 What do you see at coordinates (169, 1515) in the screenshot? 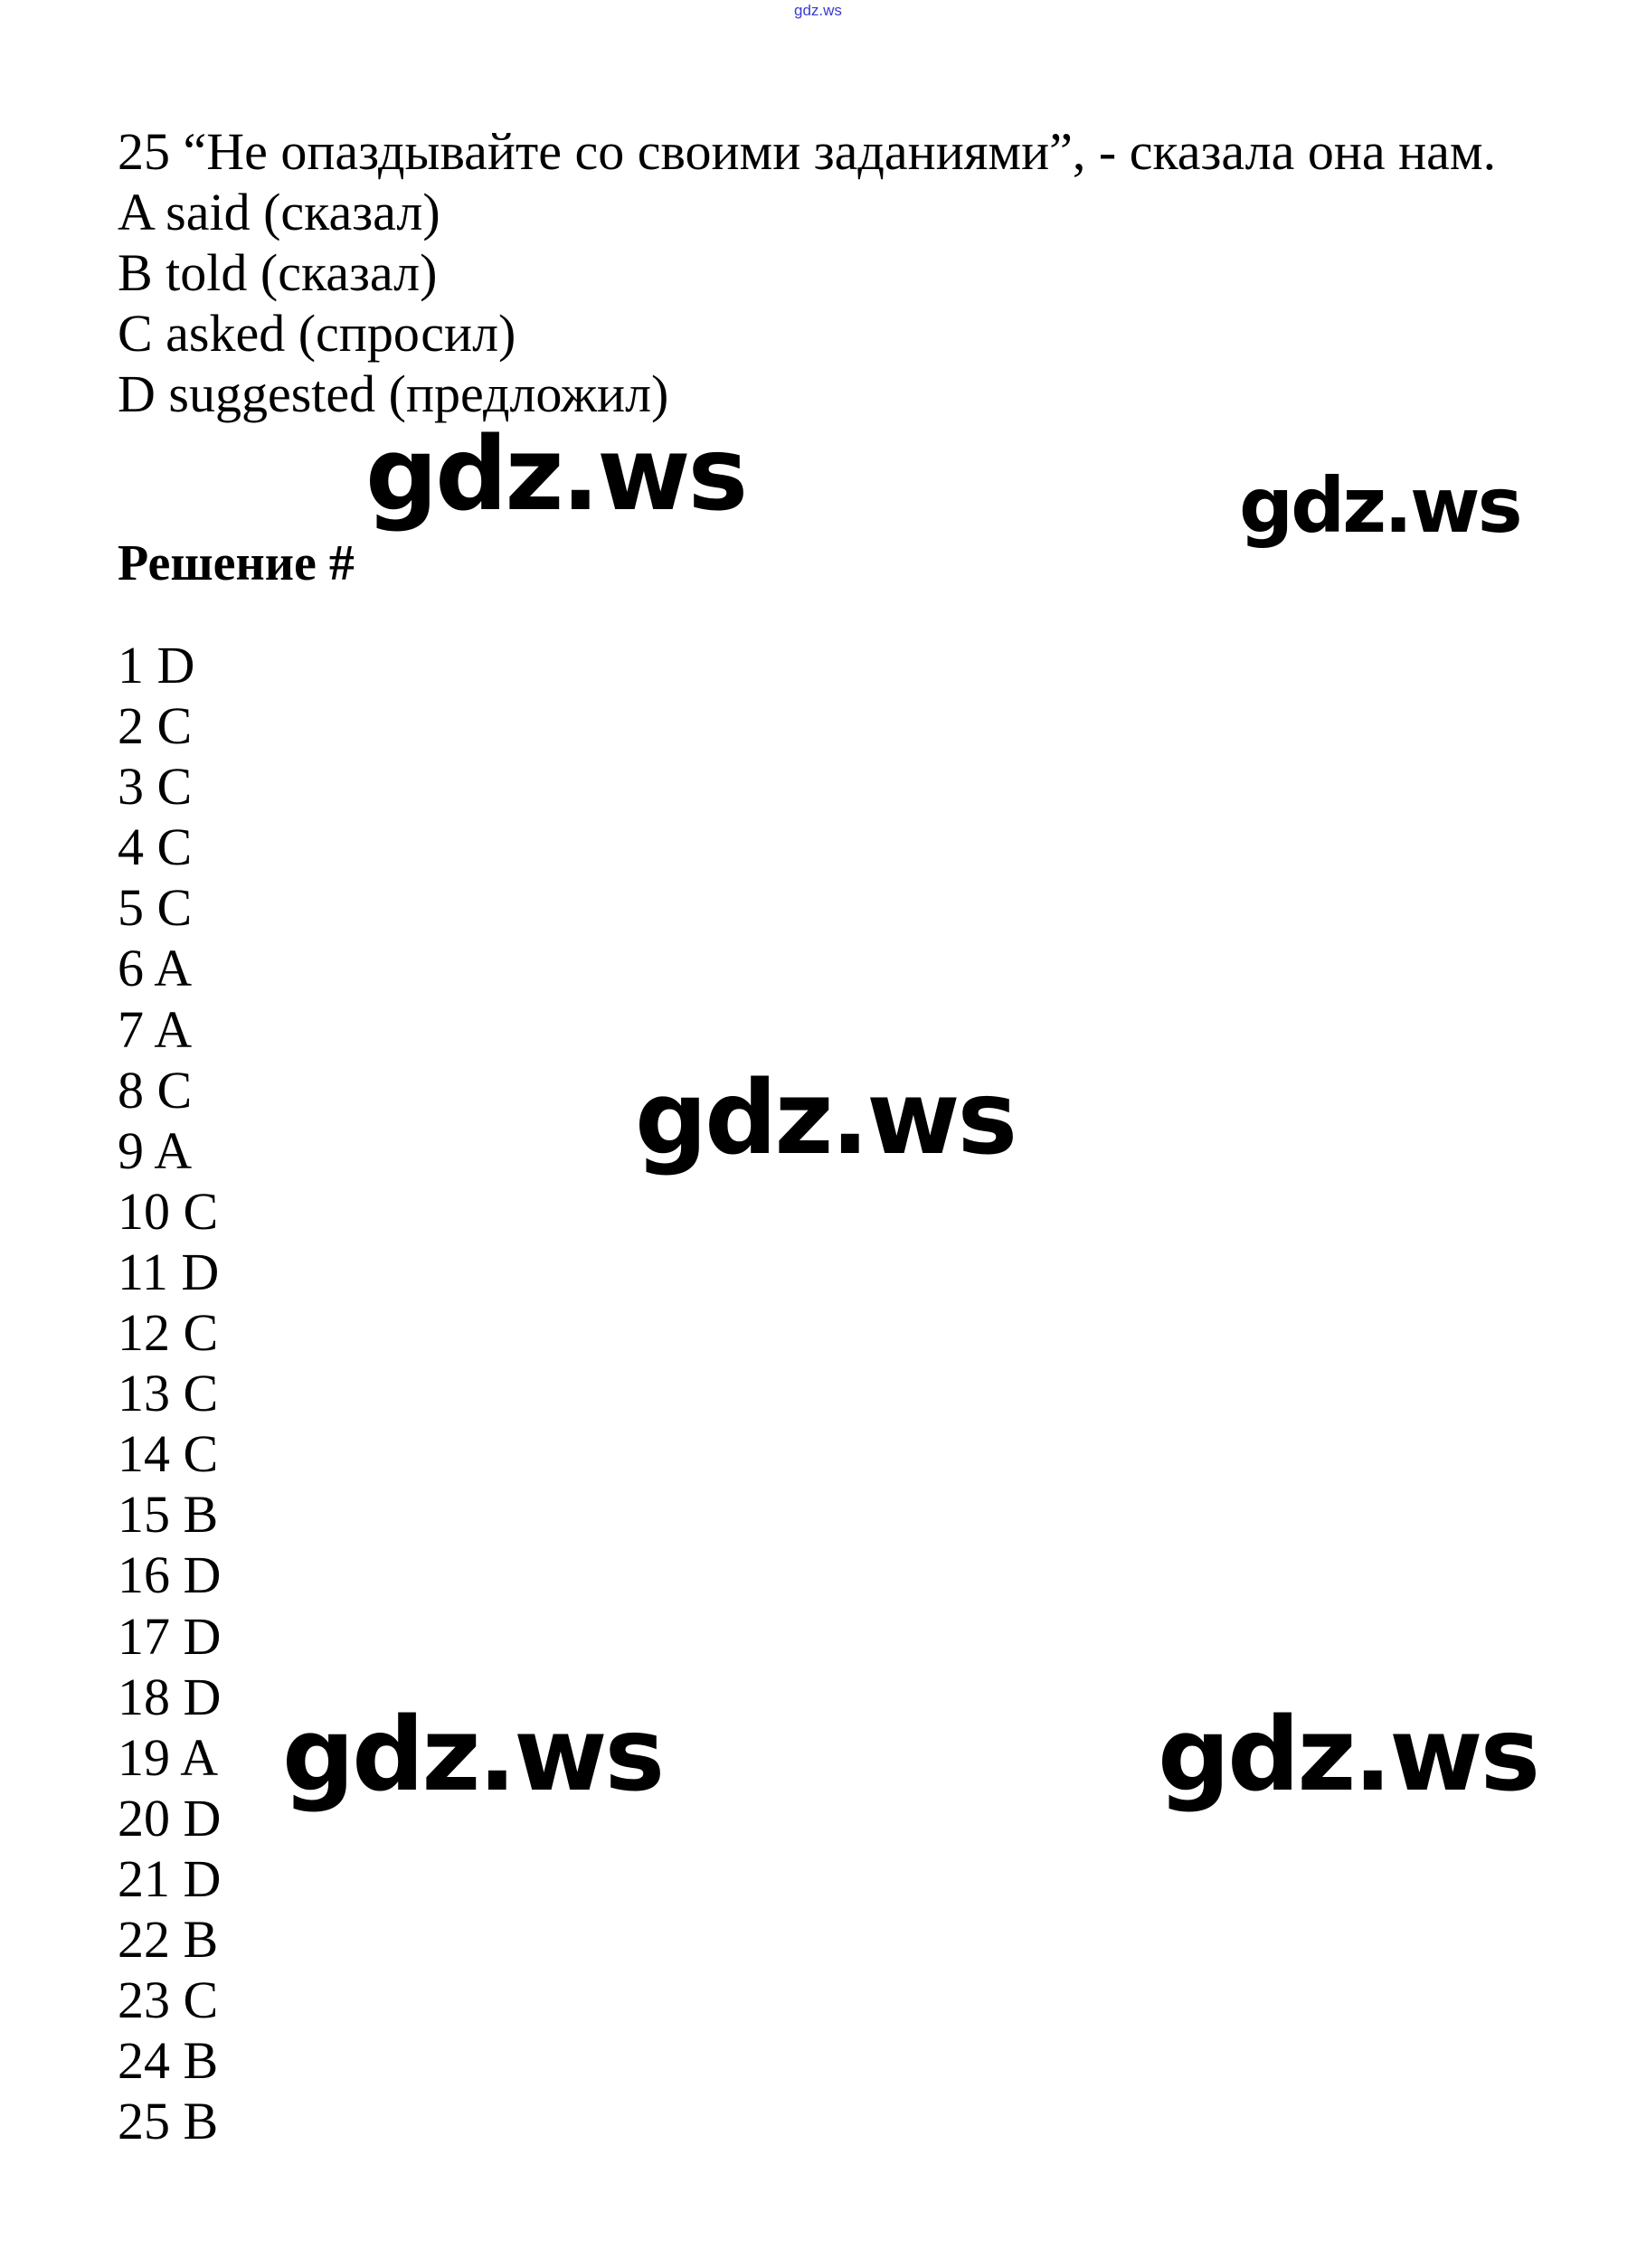
I see `answer-item: 15 B` at bounding box center [169, 1515].